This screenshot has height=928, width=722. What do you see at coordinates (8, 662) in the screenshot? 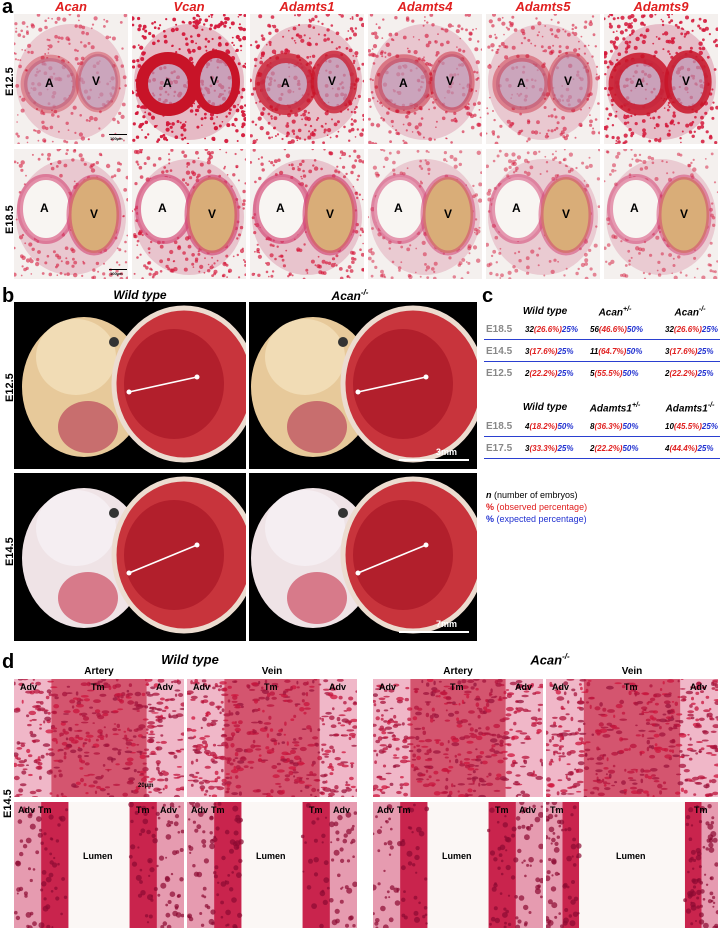
I see `panel-d-label: d` at bounding box center [8, 662].